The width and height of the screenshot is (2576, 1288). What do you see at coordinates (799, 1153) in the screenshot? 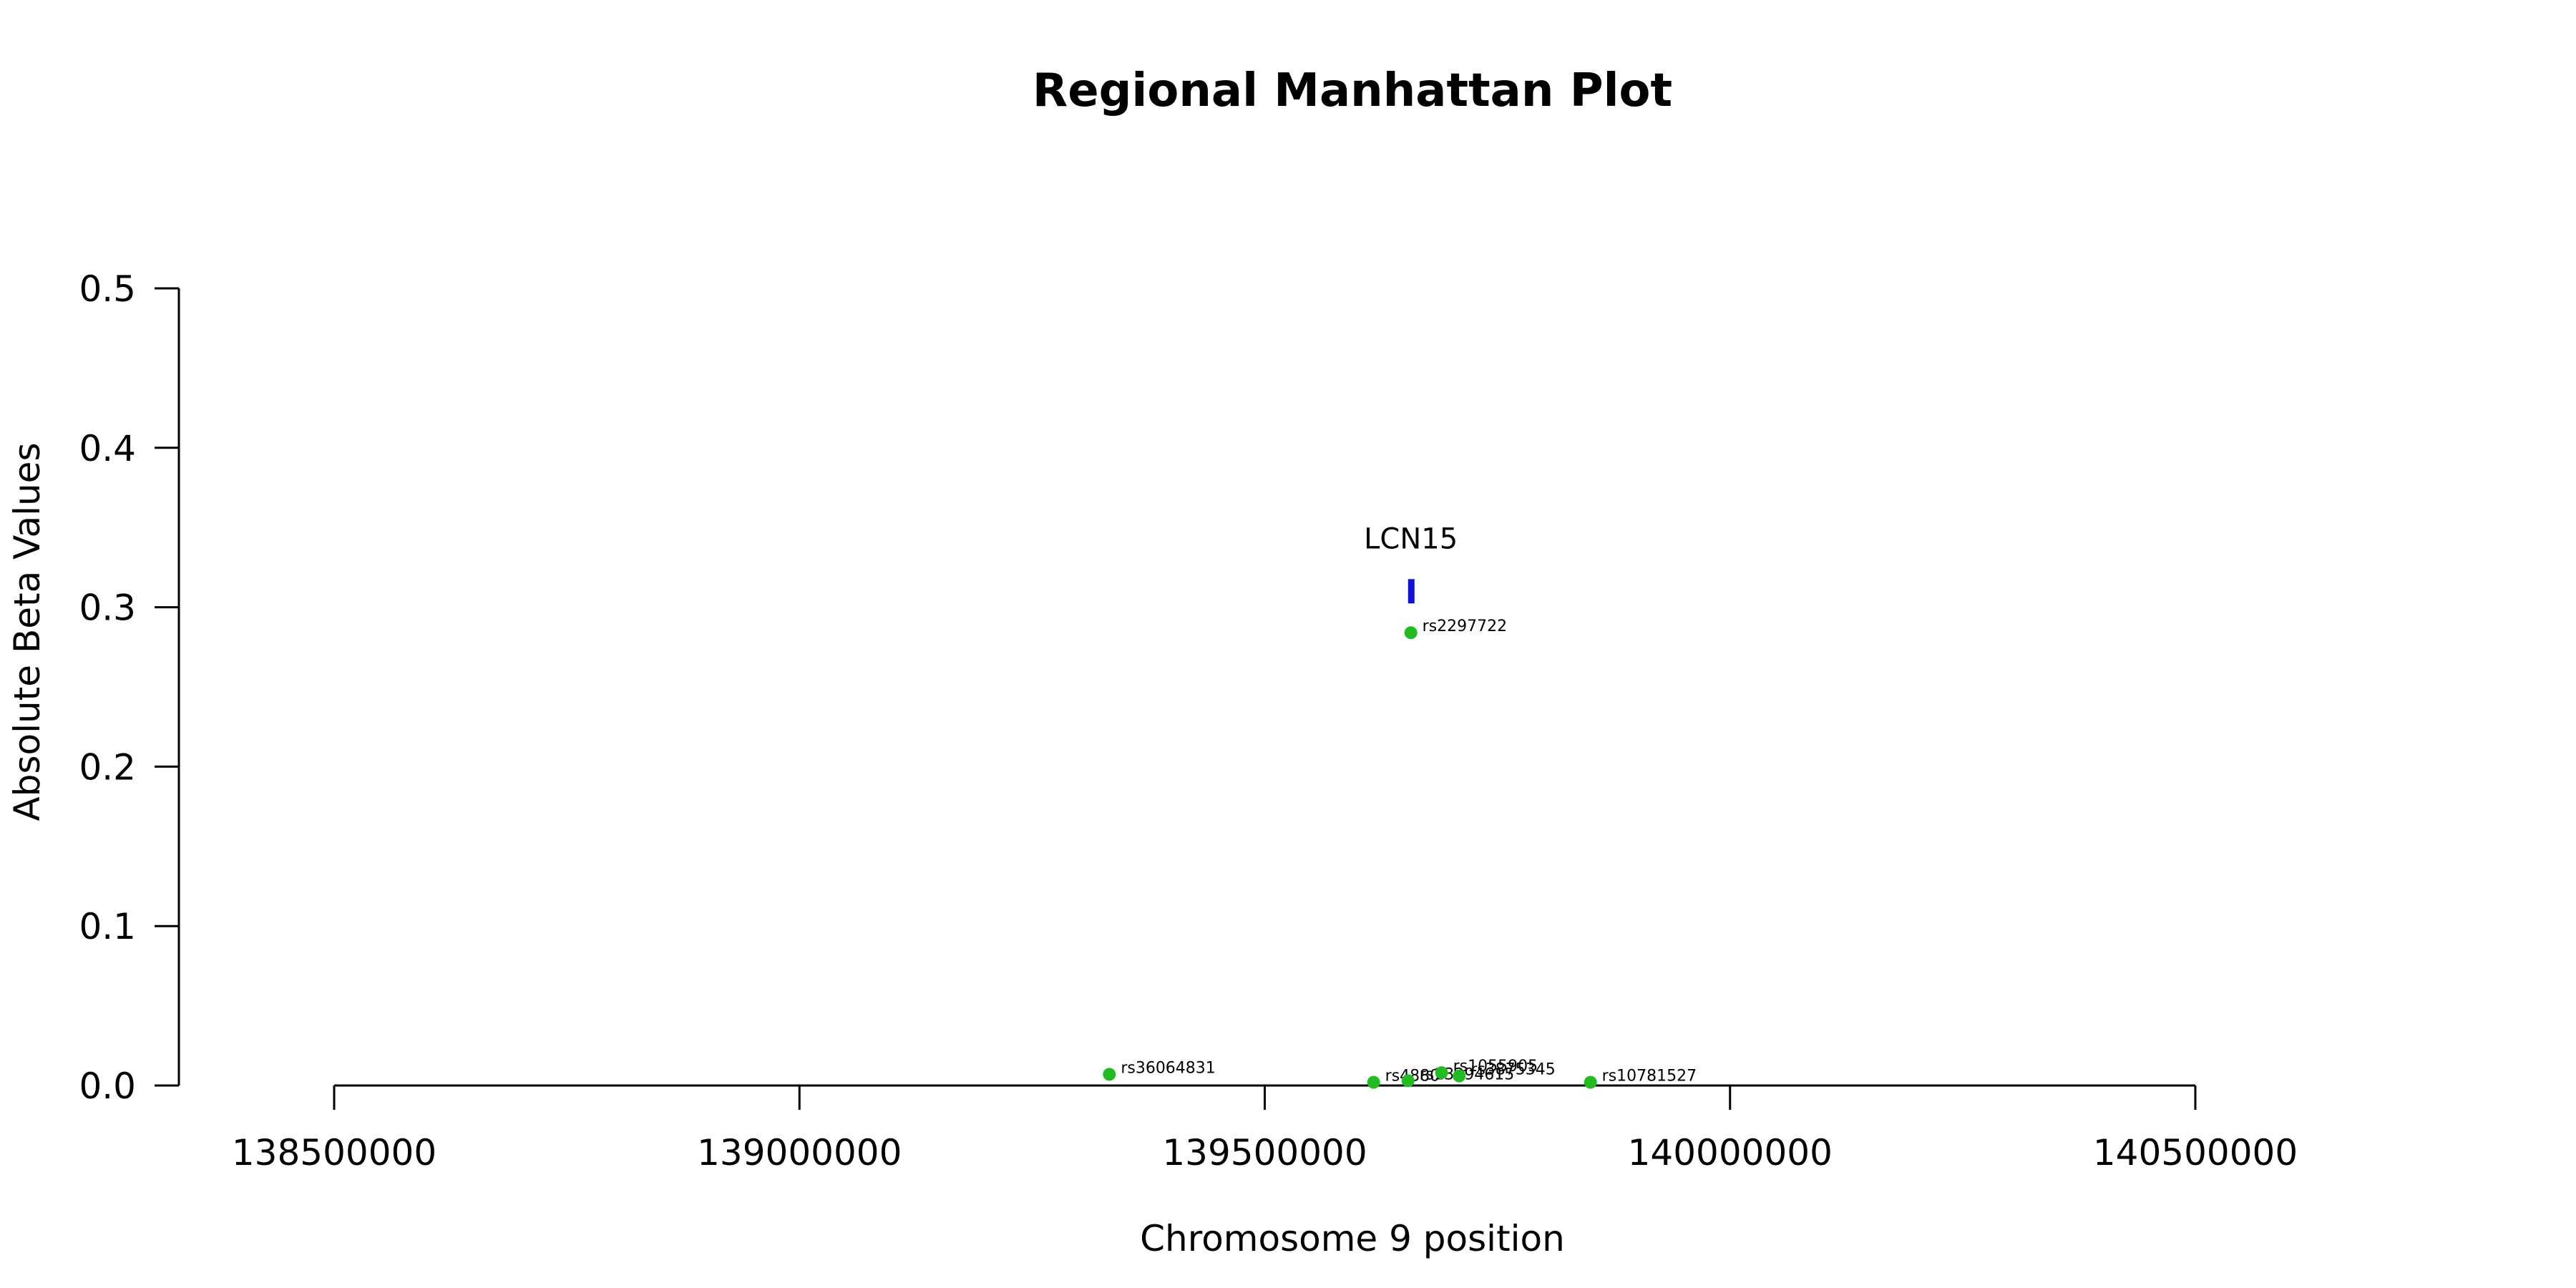
I see `x-tick-label: 139000000` at bounding box center [799, 1153].